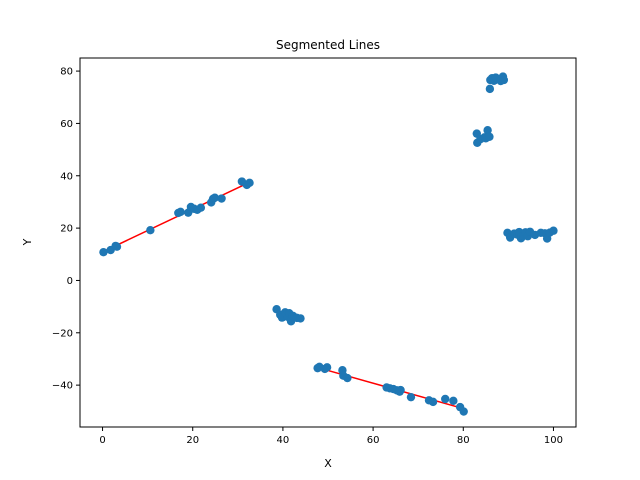 The height and width of the screenshot is (480, 640). I want to click on x-tick-label-80: 80, so click(463, 440).